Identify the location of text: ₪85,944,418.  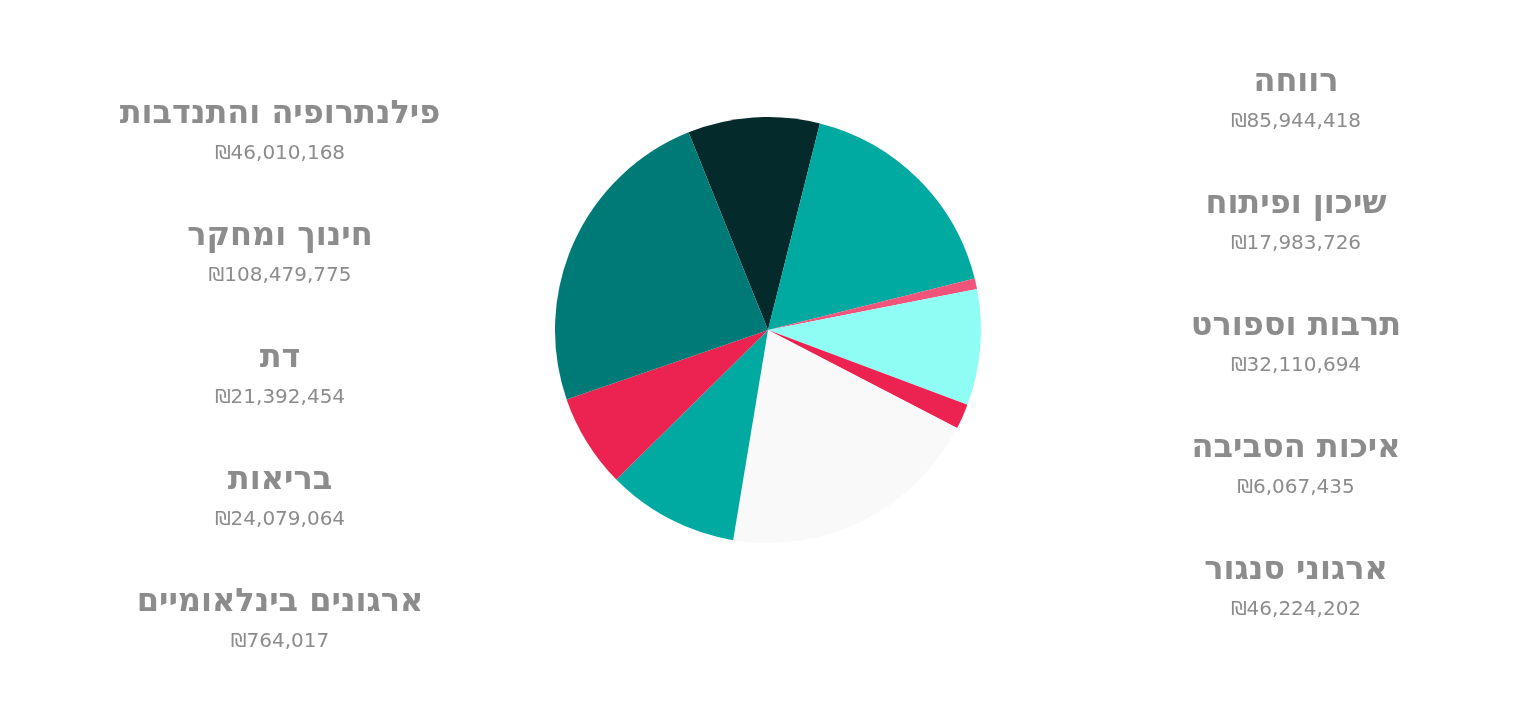
(1296, 120).